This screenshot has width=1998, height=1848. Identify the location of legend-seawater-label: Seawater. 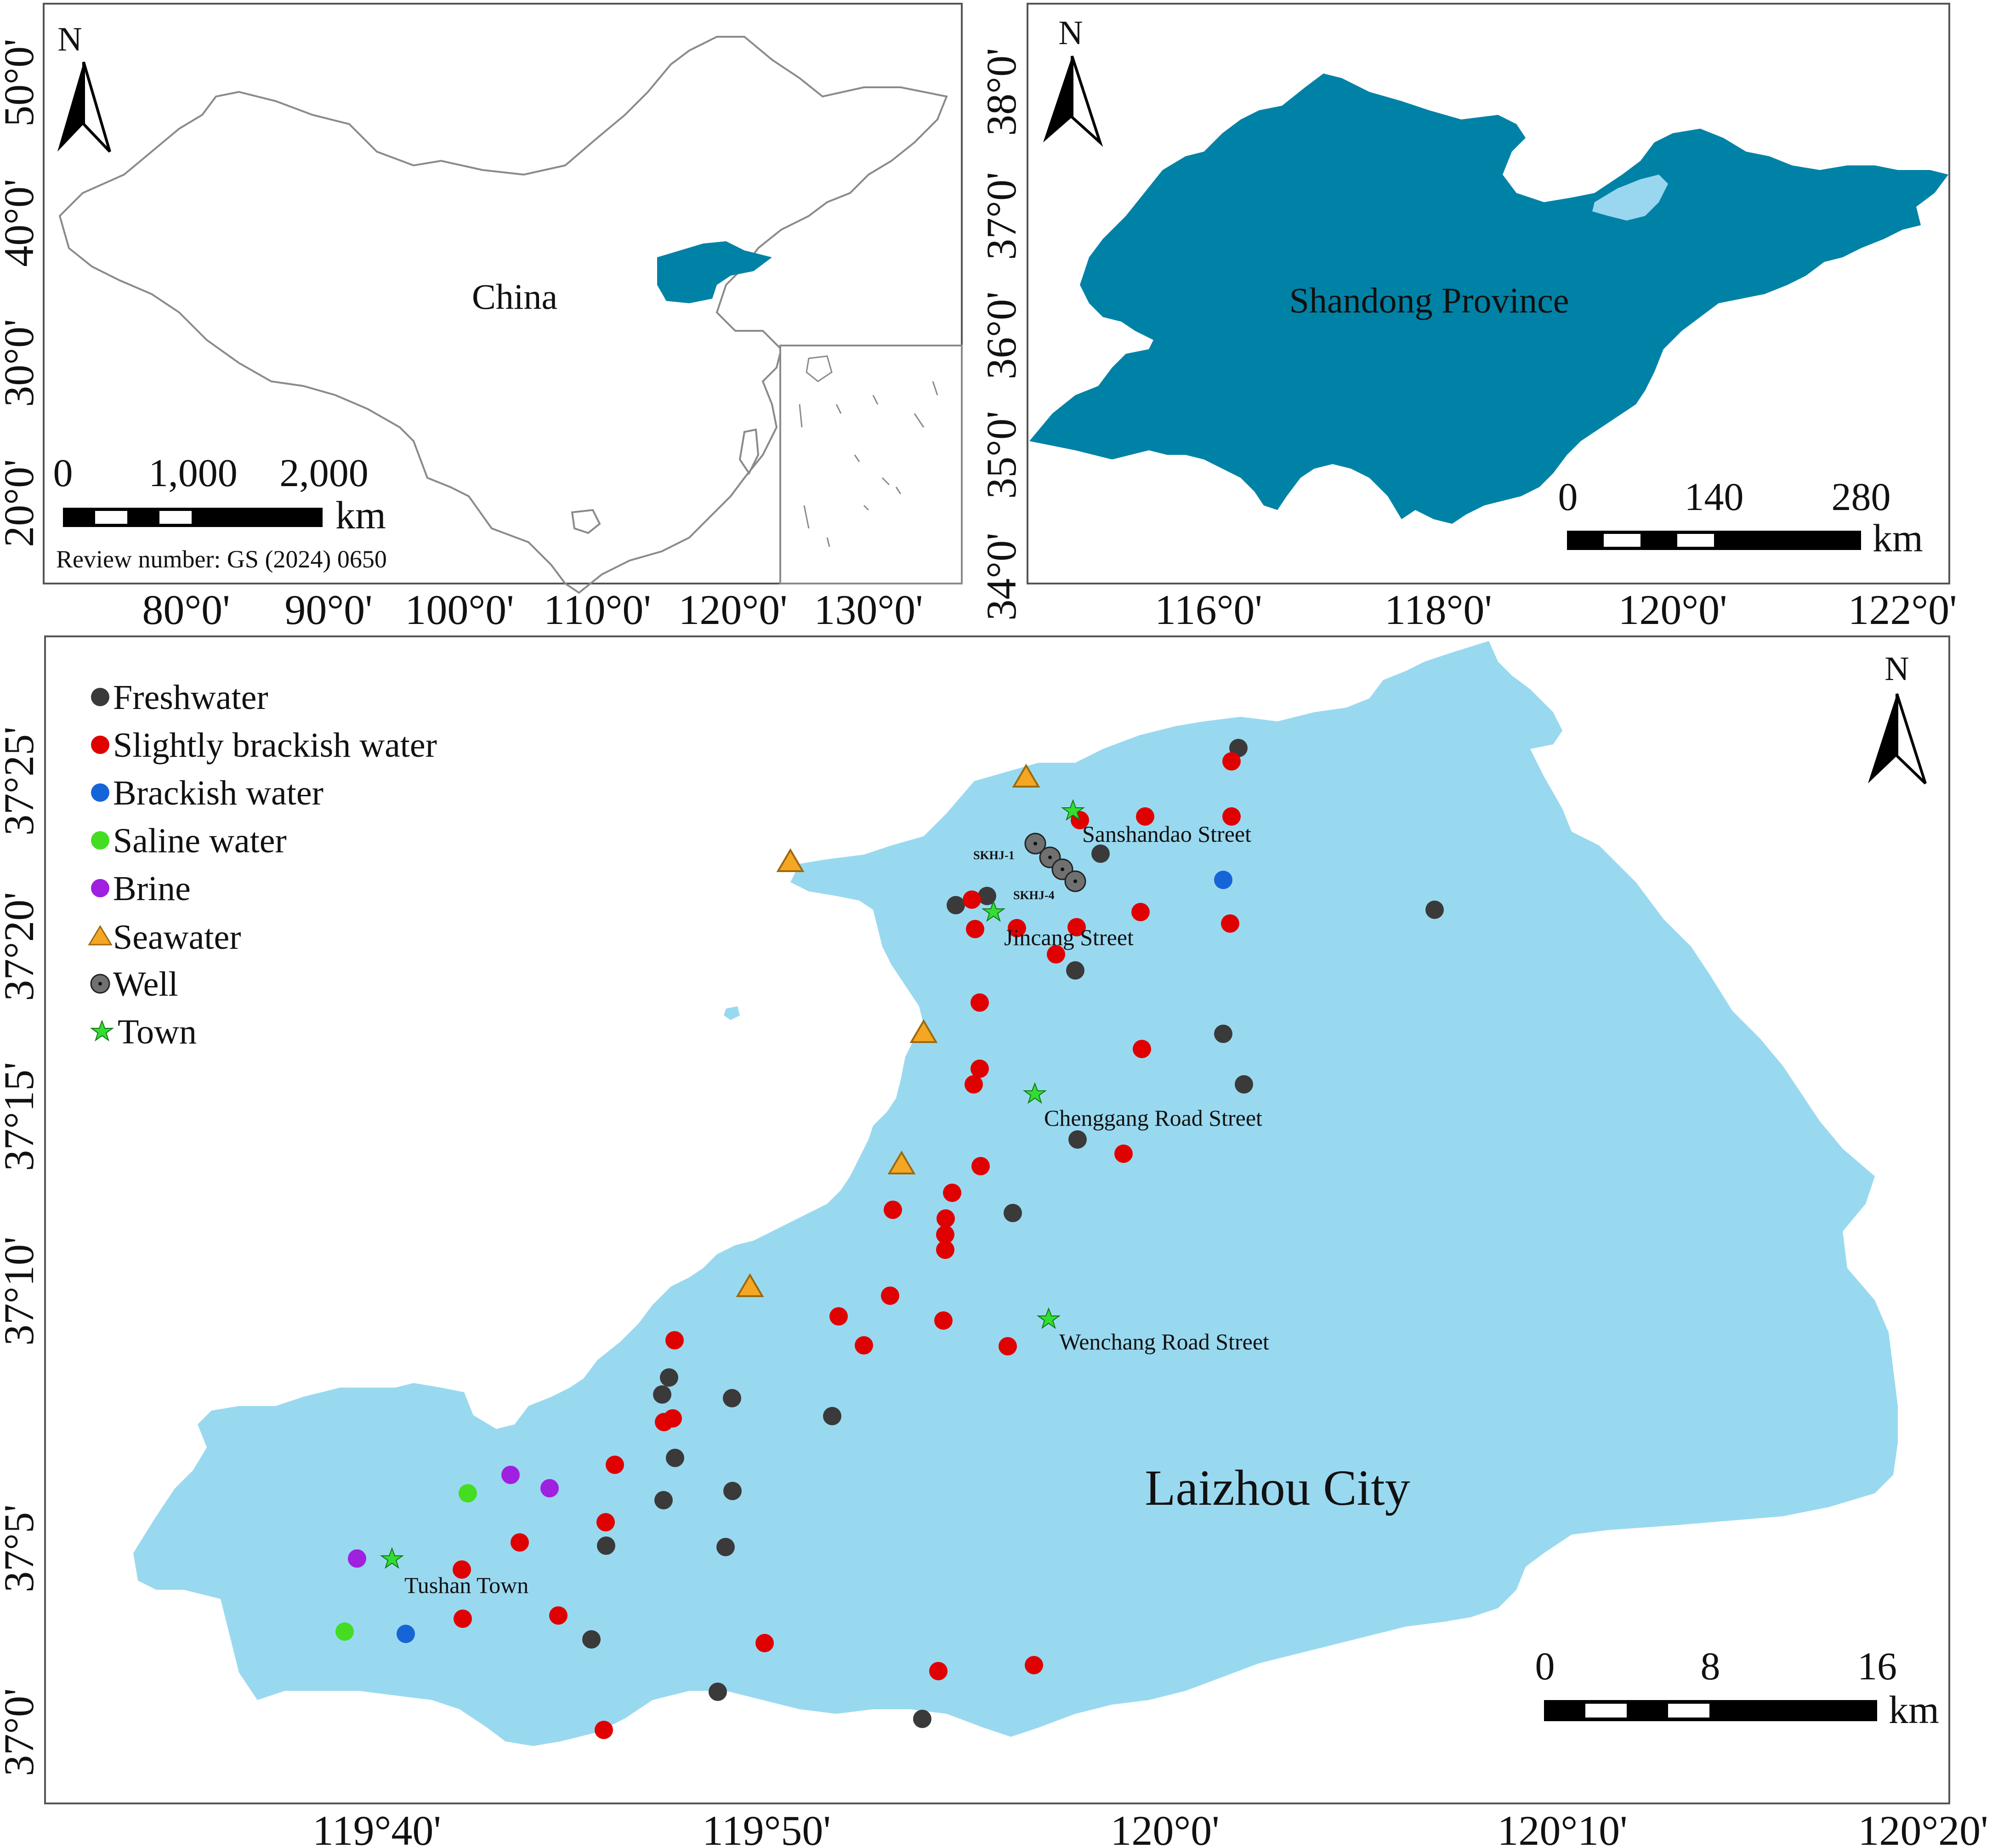
(177, 937).